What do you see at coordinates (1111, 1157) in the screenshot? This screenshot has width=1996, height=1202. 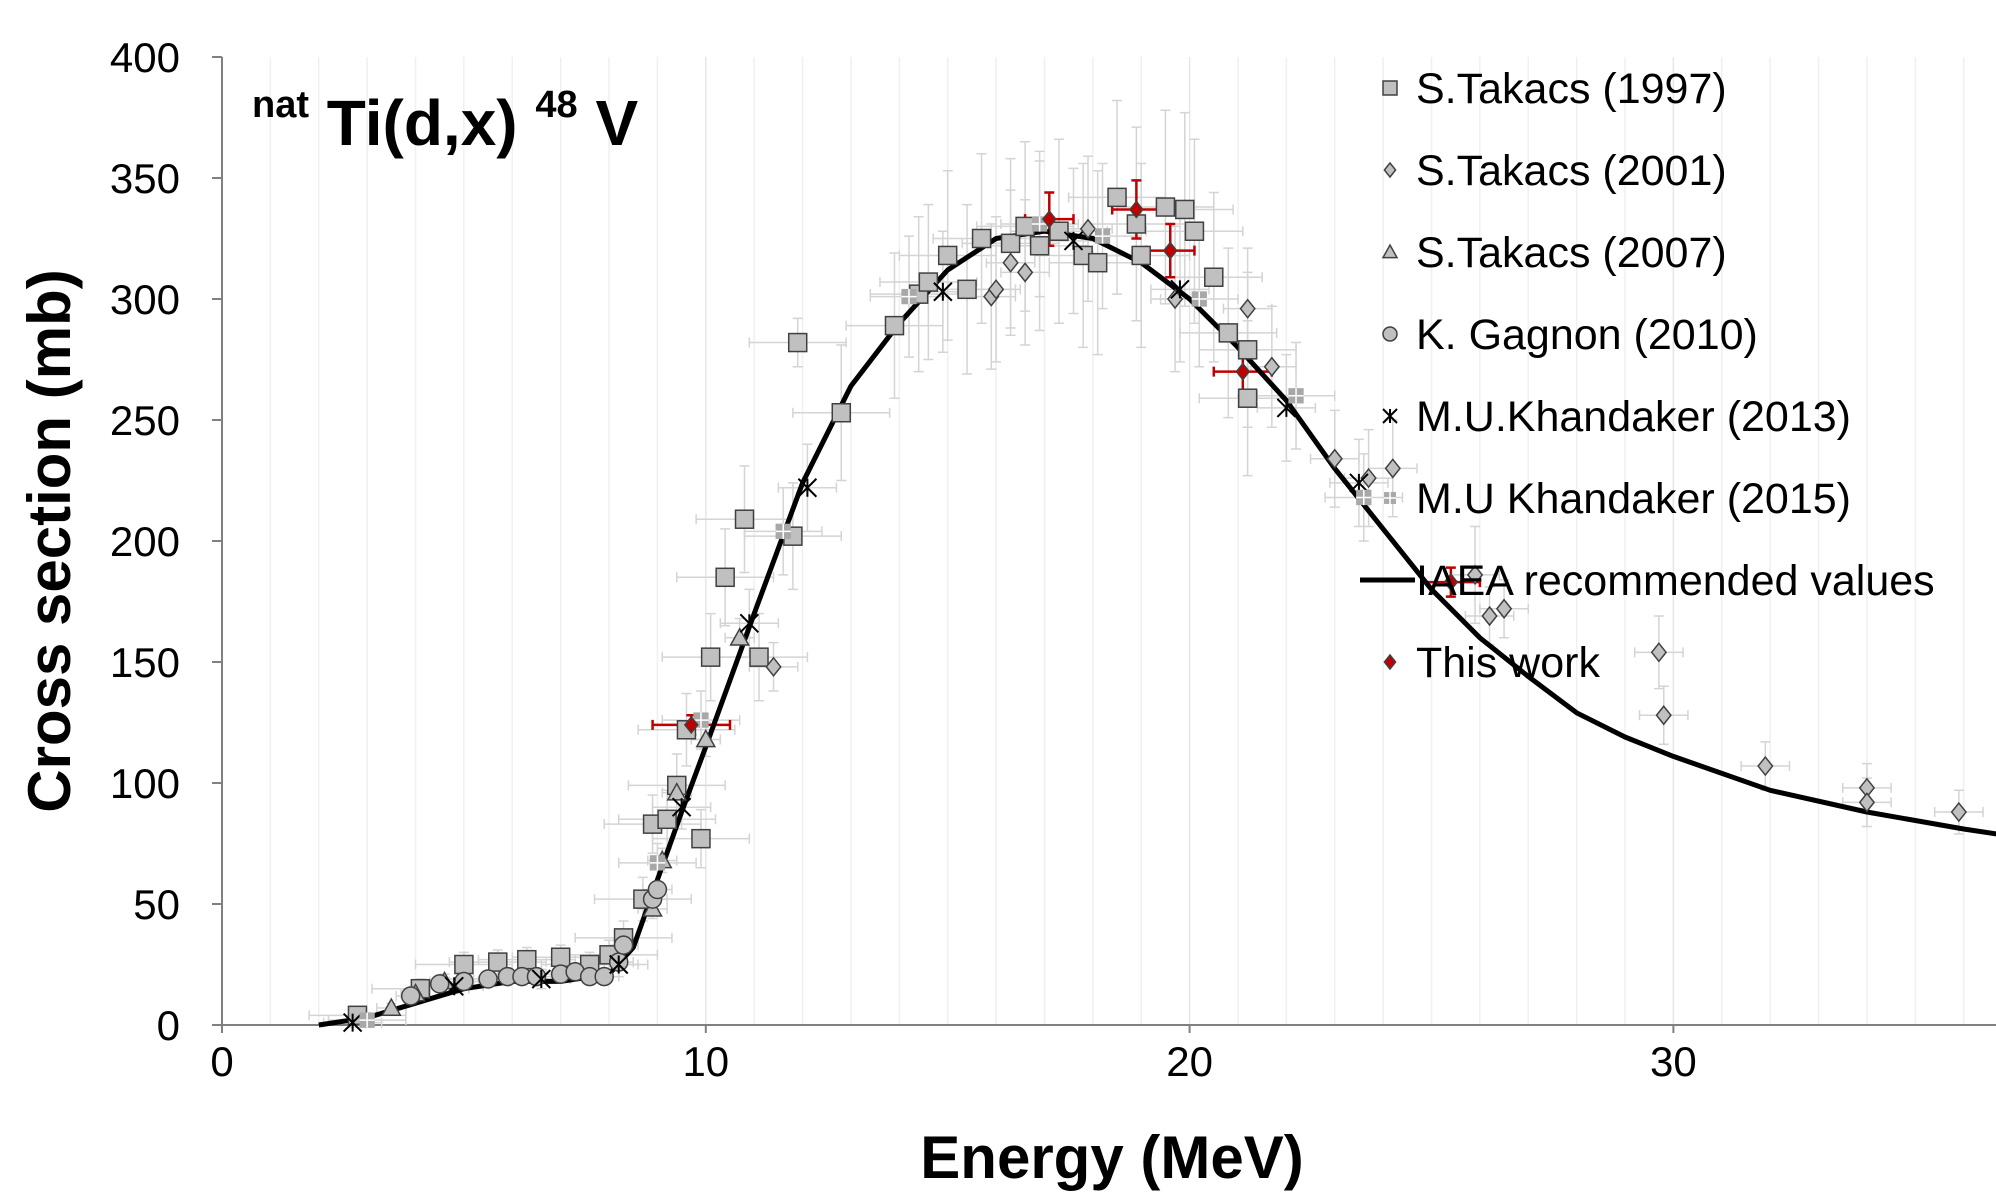 I see `x-axis-title: Energy (MeV)` at bounding box center [1111, 1157].